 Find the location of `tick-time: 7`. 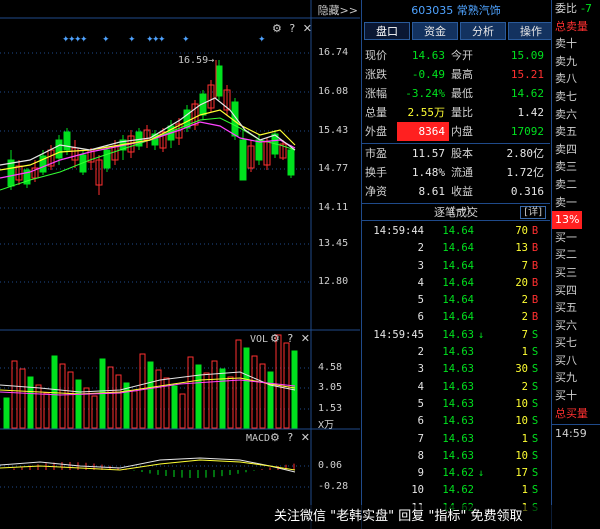

tick-time: 7 is located at coordinates (420, 438).